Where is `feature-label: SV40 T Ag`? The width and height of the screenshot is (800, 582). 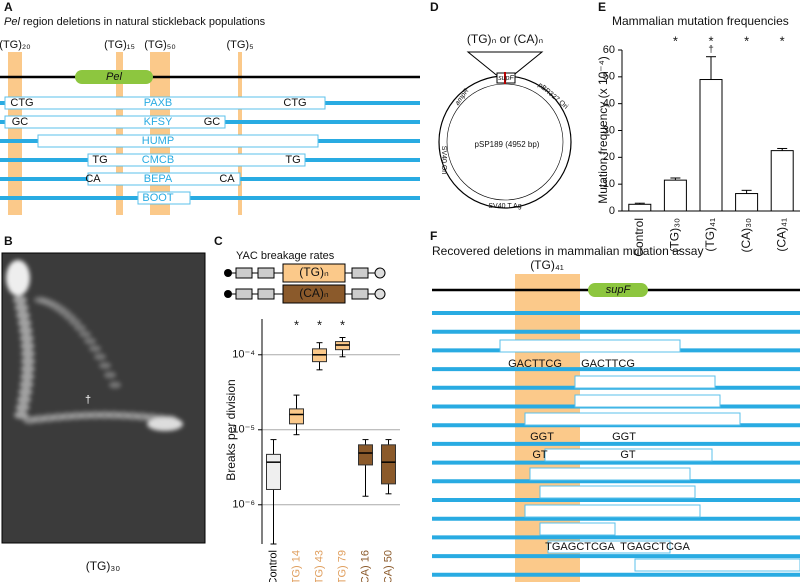 feature-label: SV40 T Ag is located at coordinates (504, 206).